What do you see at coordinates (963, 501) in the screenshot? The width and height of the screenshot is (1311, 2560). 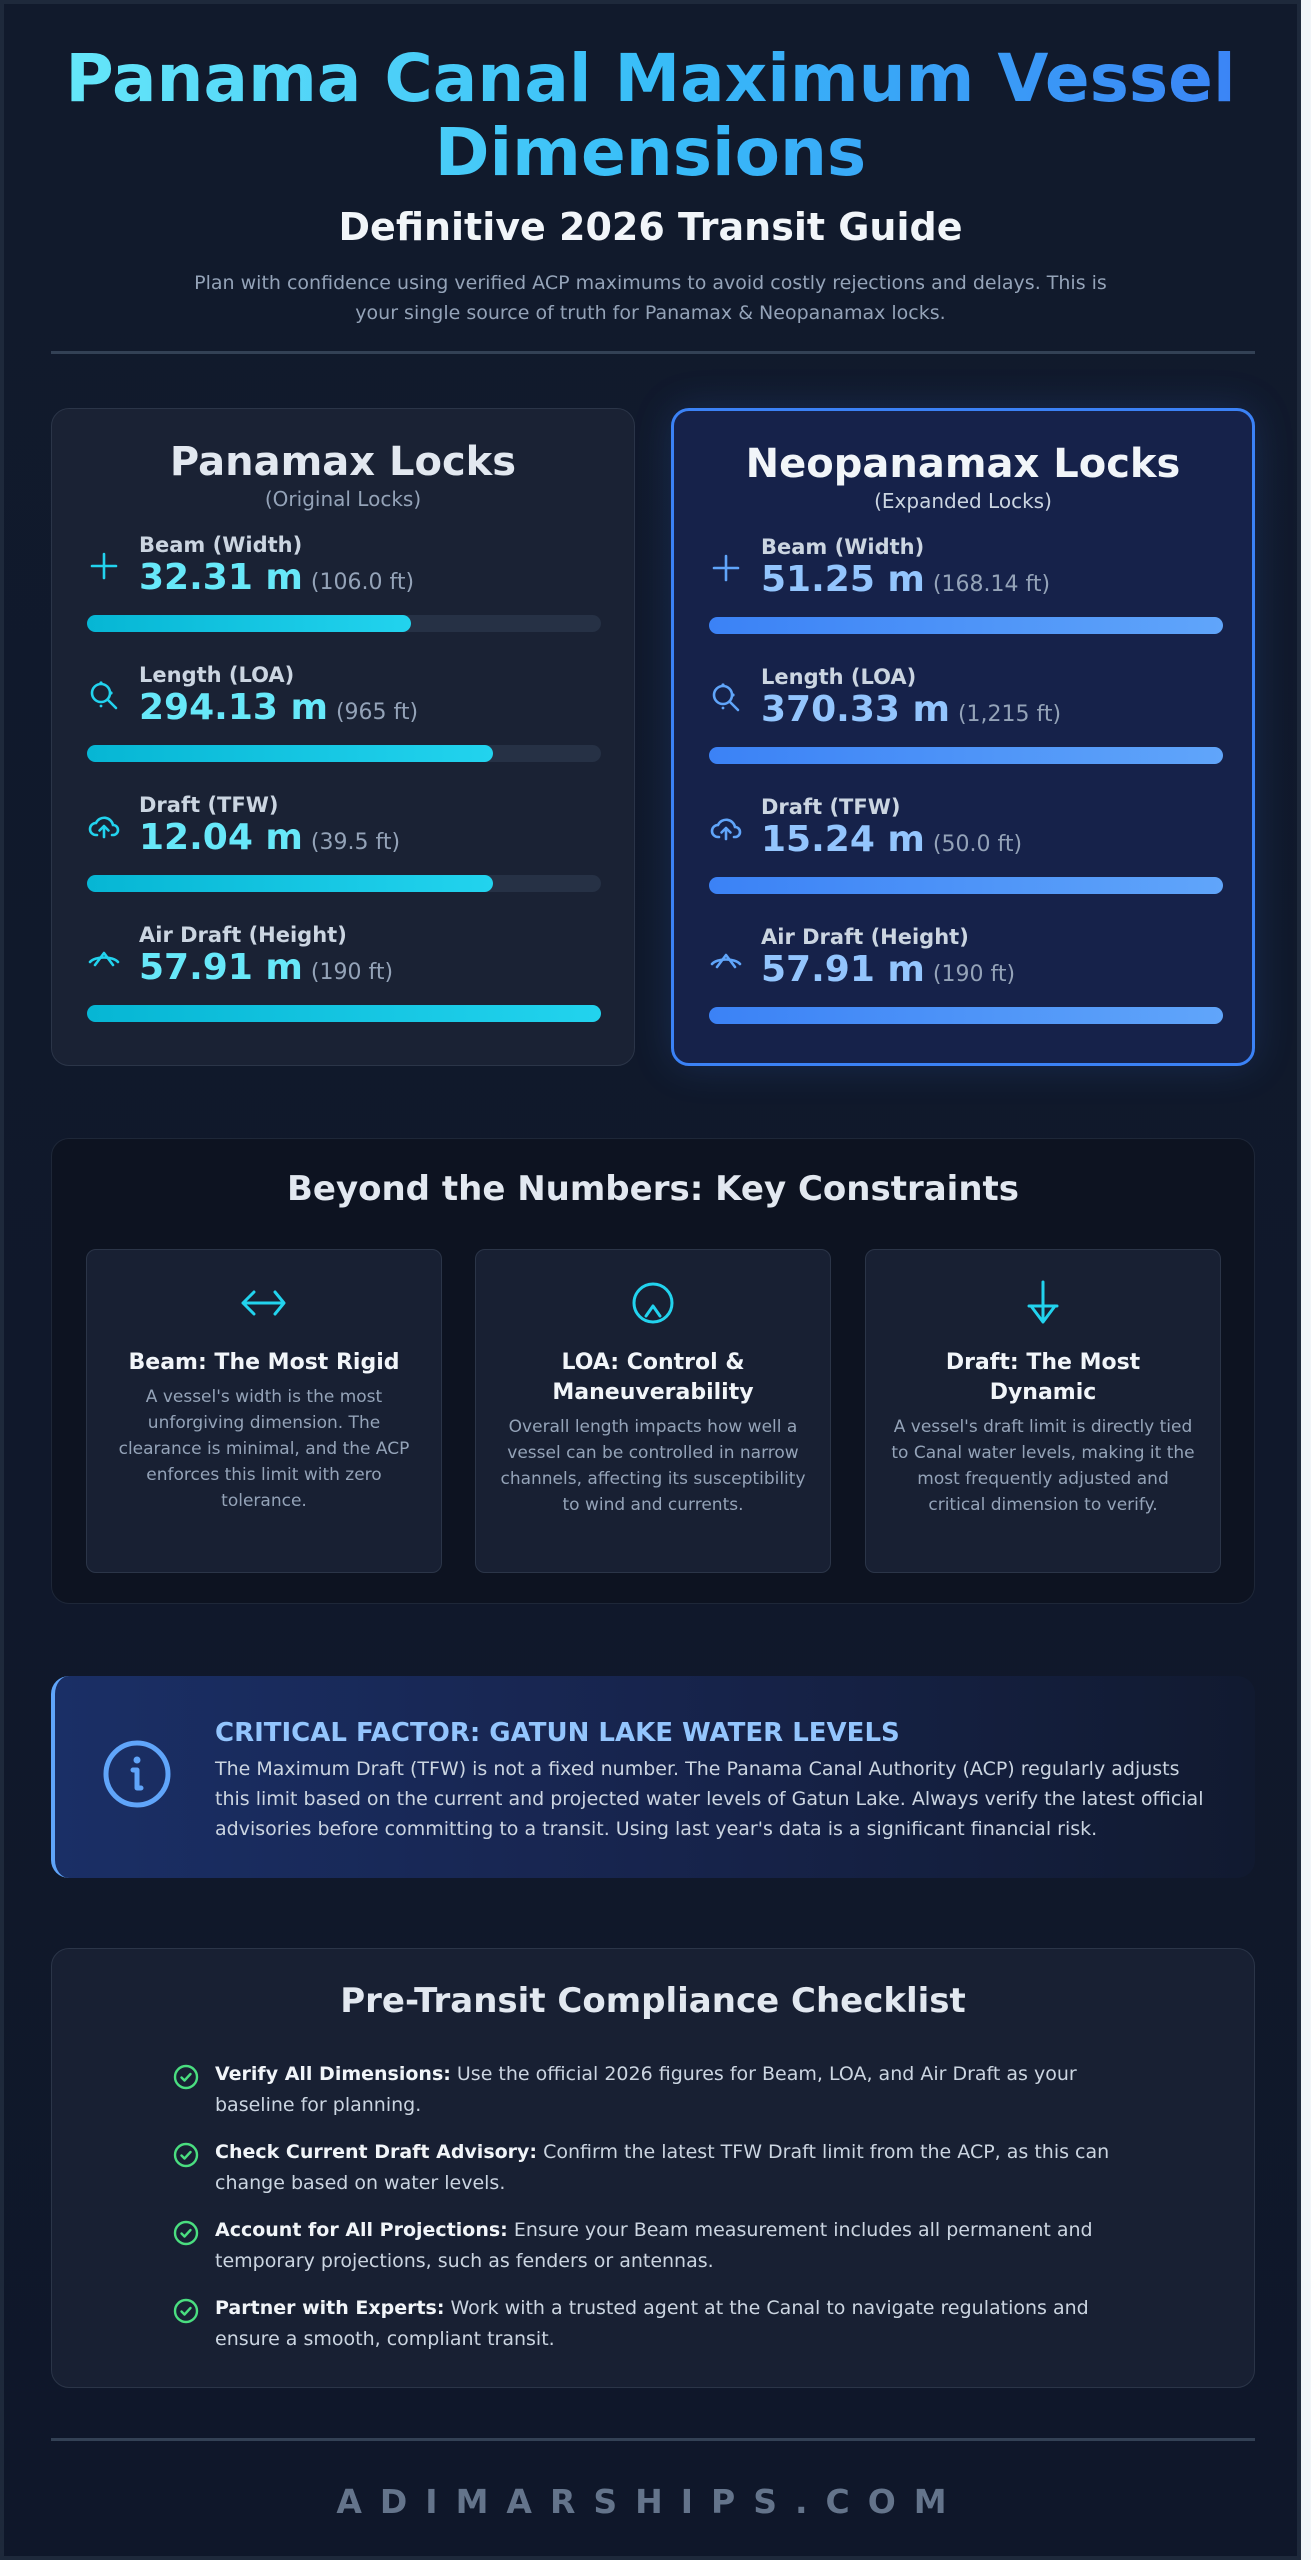 I see `neopanamax-subtitle: (Expanded Locks)` at bounding box center [963, 501].